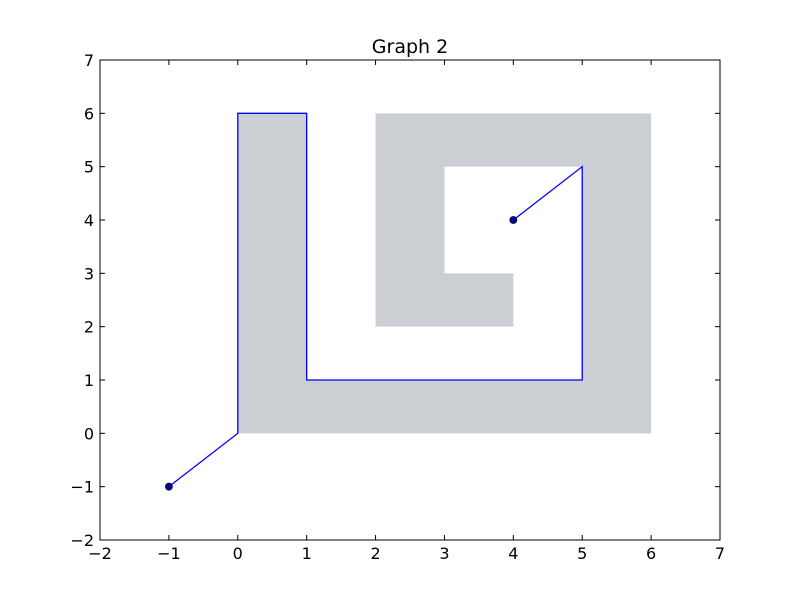 The width and height of the screenshot is (800, 600). What do you see at coordinates (100, 553) in the screenshot?
I see `x-tick-label-0: −2` at bounding box center [100, 553].